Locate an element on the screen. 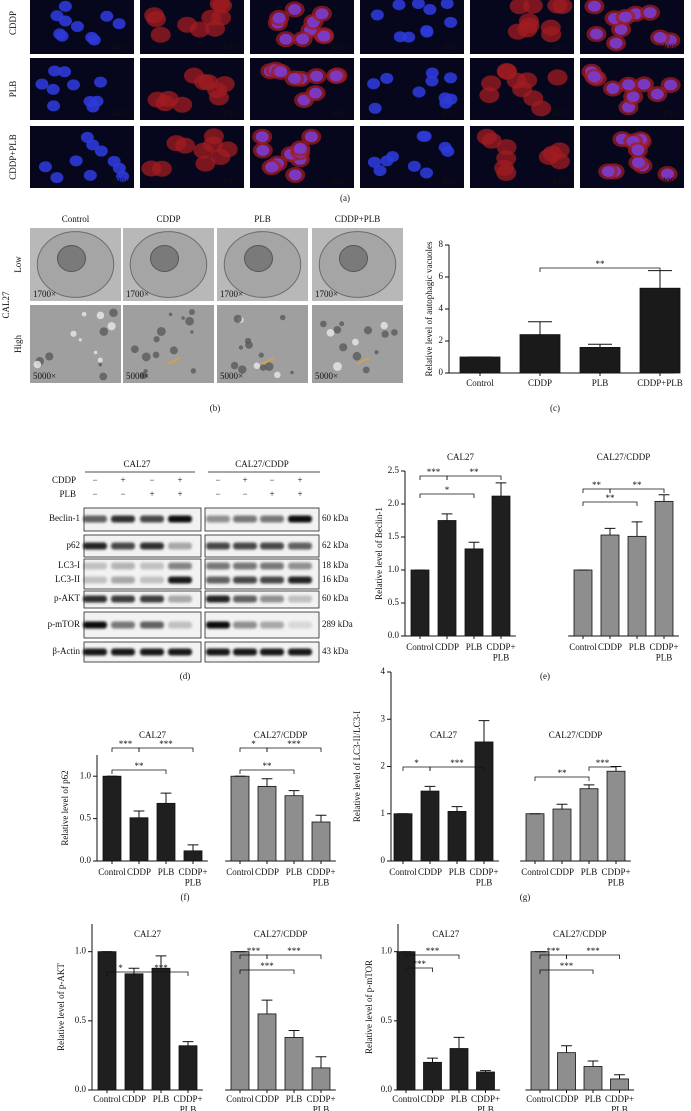  protein-size: 289 kDa is located at coordinates (337, 624).